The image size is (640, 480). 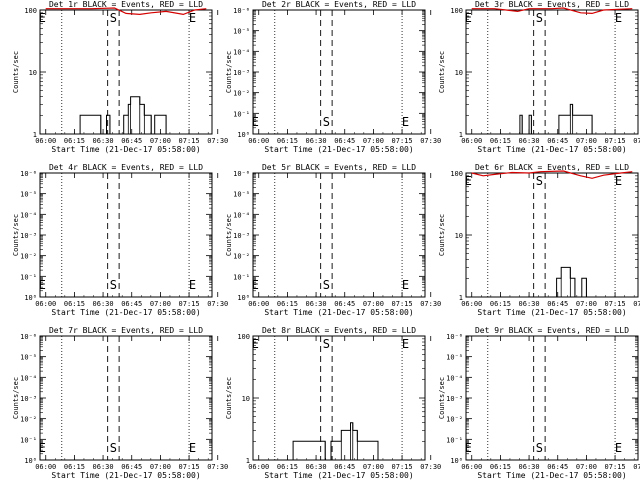 I want to click on panel-title: Det 2r BLACK = Events, RED = LLD, so click(x=339, y=4).